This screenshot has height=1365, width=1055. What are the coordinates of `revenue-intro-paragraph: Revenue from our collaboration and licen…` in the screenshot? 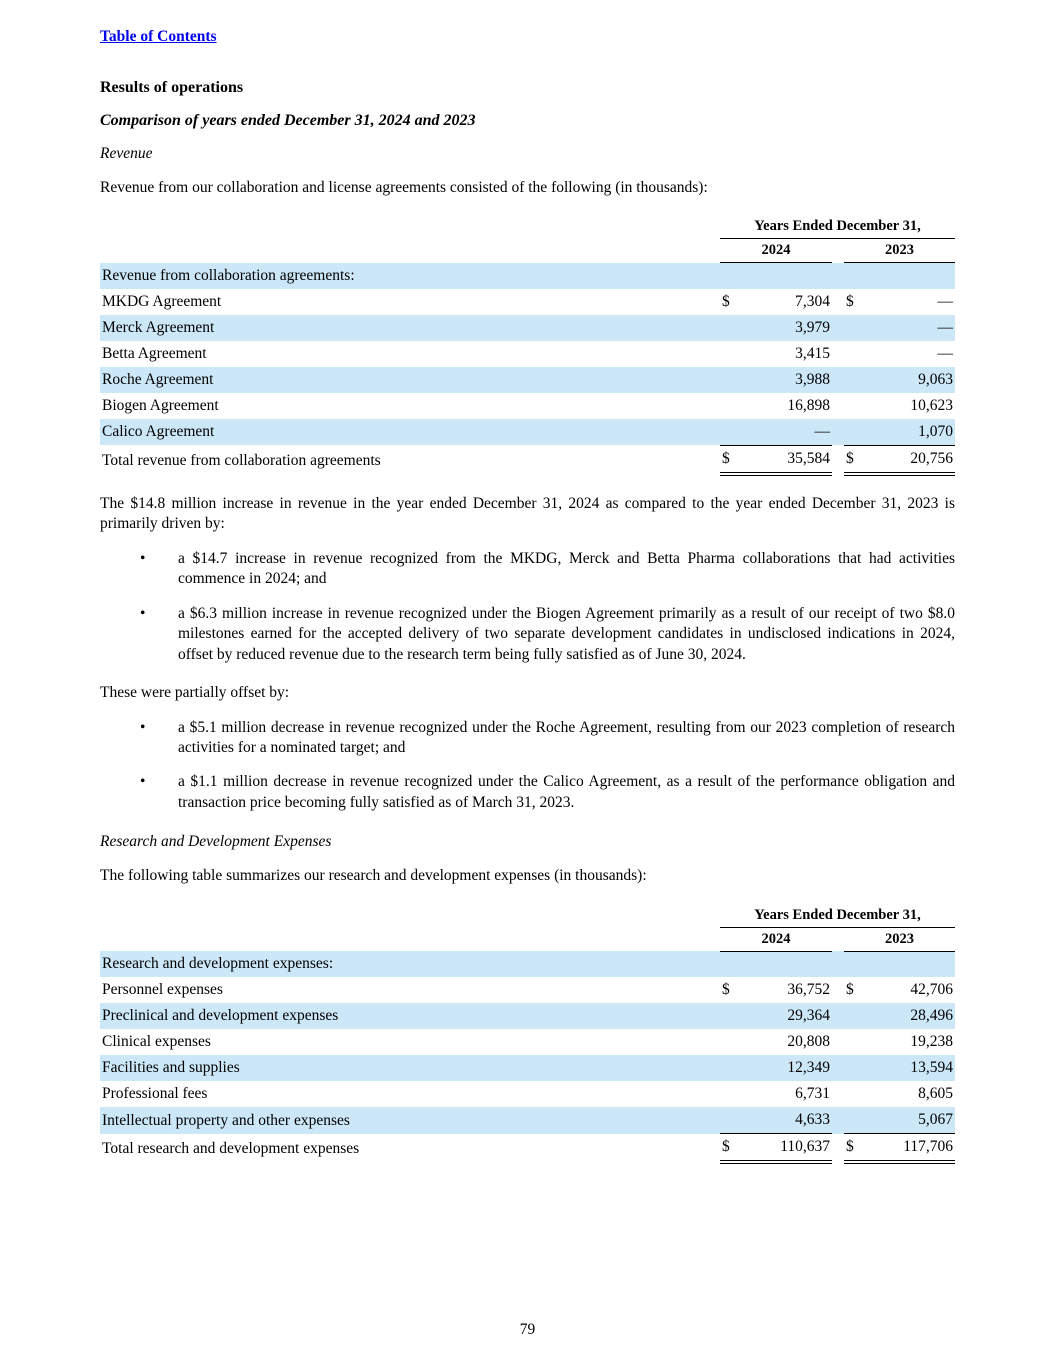 It's located at (404, 187).